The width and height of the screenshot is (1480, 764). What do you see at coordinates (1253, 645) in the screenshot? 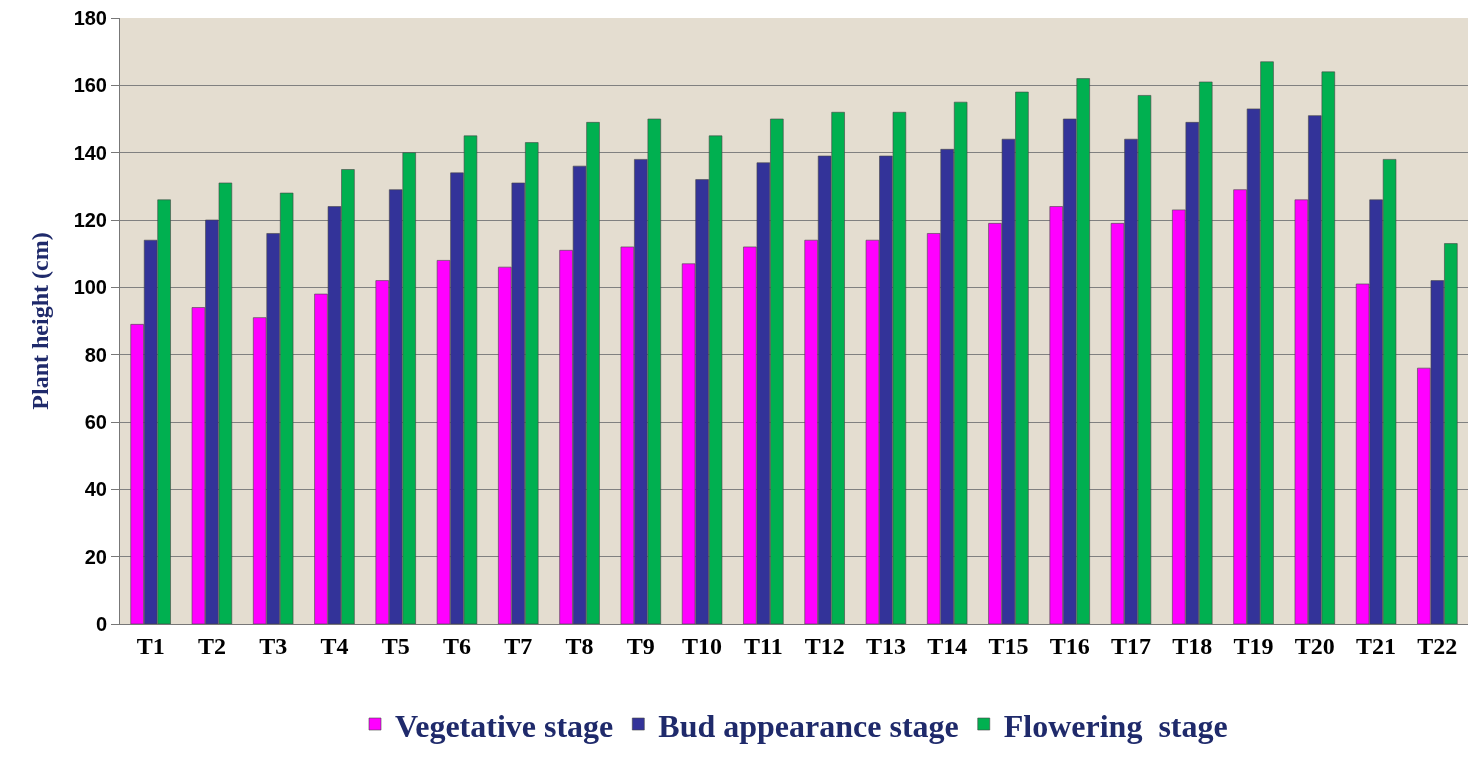
I see `x-tick-label: T19` at bounding box center [1253, 645].